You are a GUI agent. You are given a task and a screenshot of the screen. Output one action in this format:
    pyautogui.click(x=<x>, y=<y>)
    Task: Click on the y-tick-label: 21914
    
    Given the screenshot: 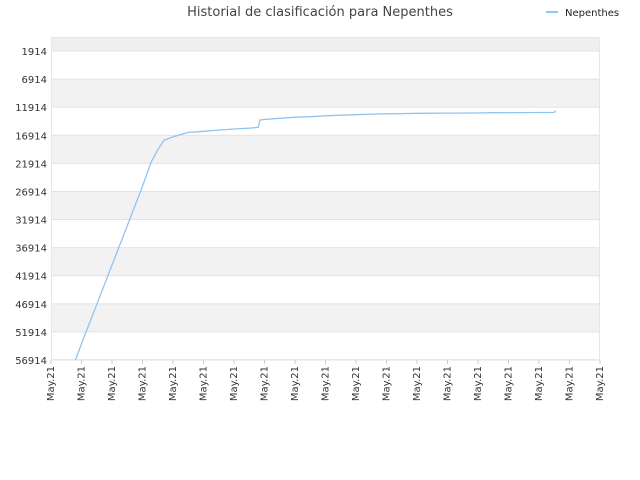 What is the action you would take?
    pyautogui.click(x=31, y=164)
    